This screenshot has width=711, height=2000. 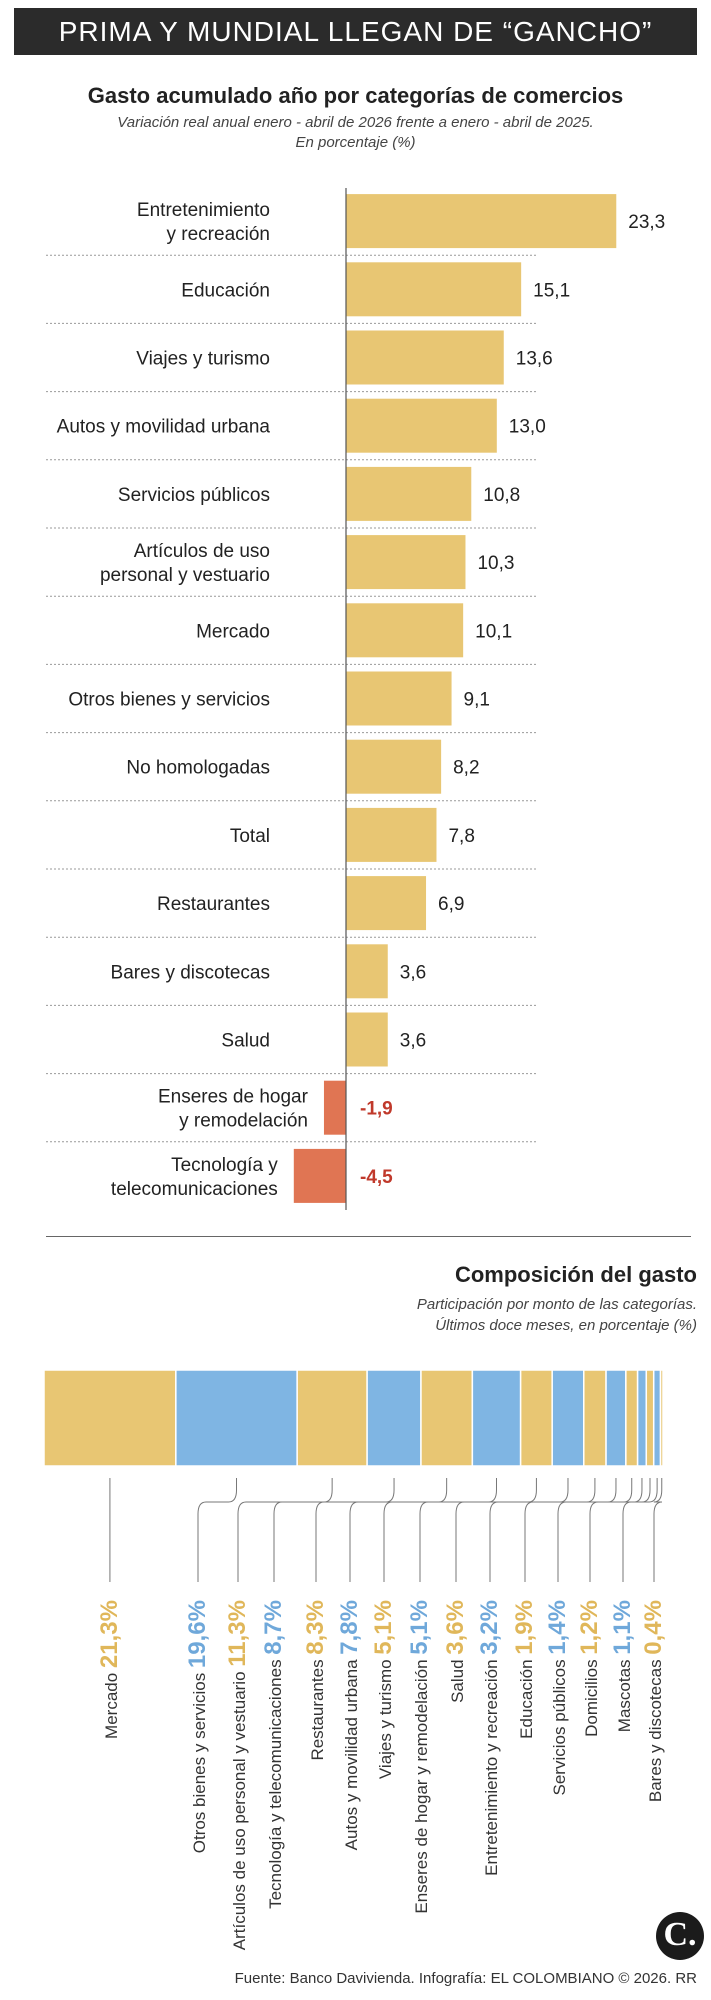 What do you see at coordinates (202, 551) in the screenshot?
I see `category-label: Artículos de uso` at bounding box center [202, 551].